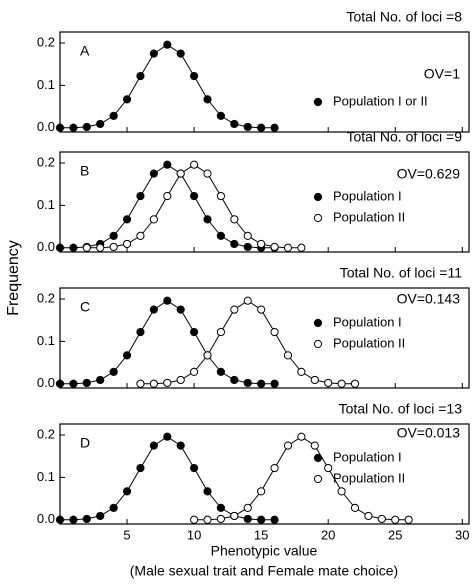 The image size is (474, 584). I want to click on total-loci: Total No. of loci =8, so click(404, 17).